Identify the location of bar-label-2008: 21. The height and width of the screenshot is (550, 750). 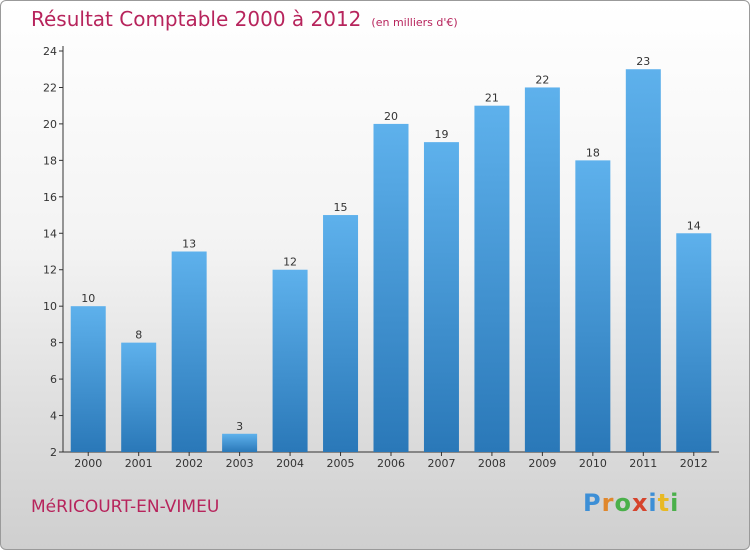
(492, 98).